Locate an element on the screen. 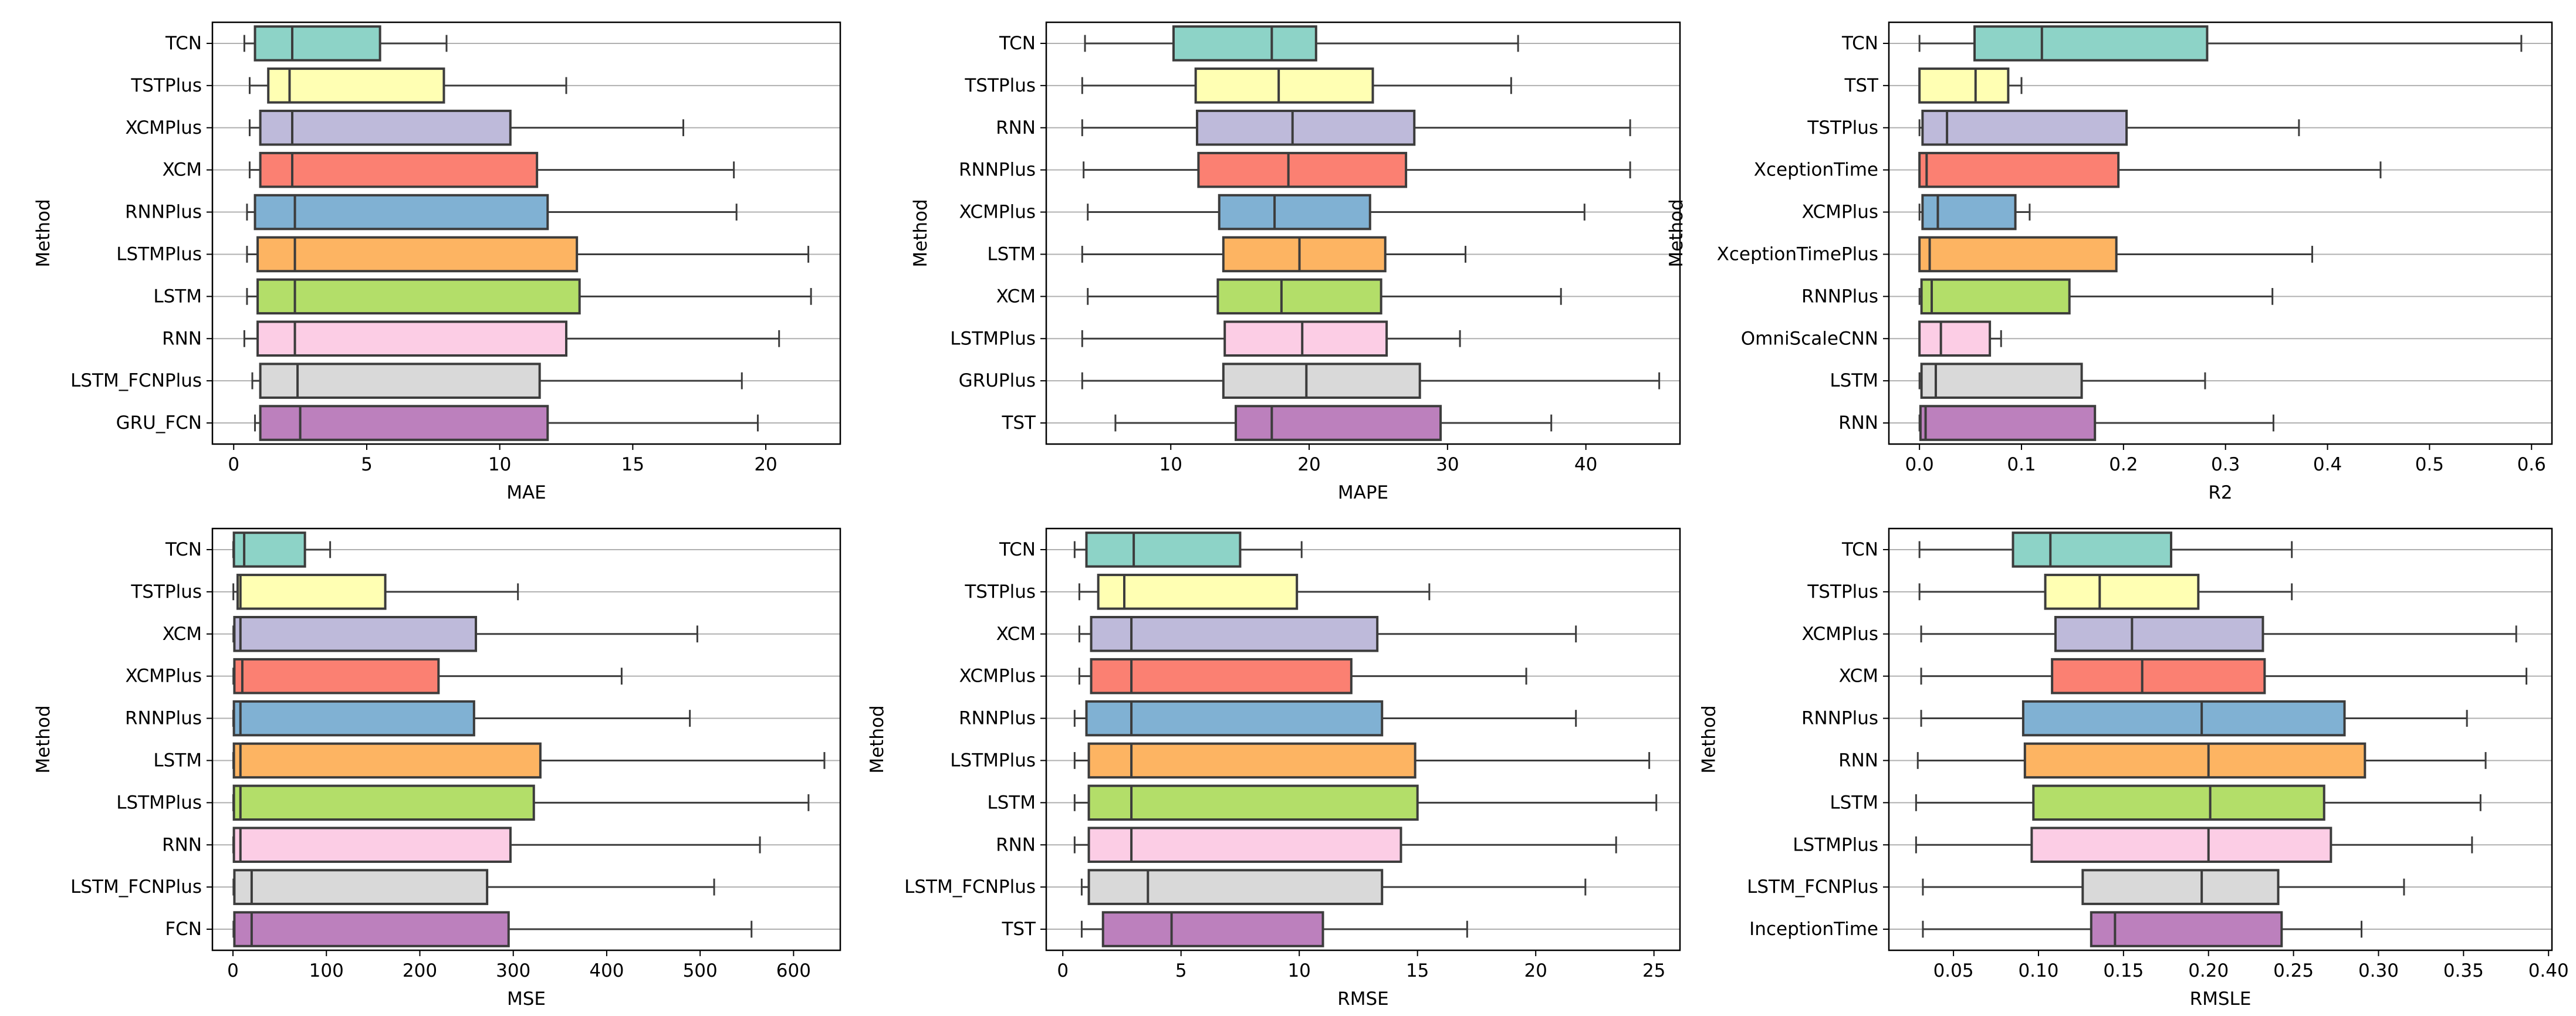 The width and height of the screenshot is (2576, 1016). x-tick-label: 0.2 is located at coordinates (2123, 464).